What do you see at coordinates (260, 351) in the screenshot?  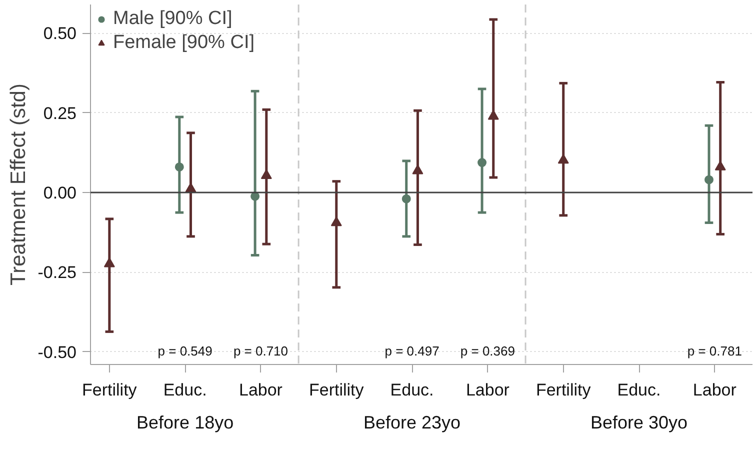 I see `annotation: p = 0.710` at bounding box center [260, 351].